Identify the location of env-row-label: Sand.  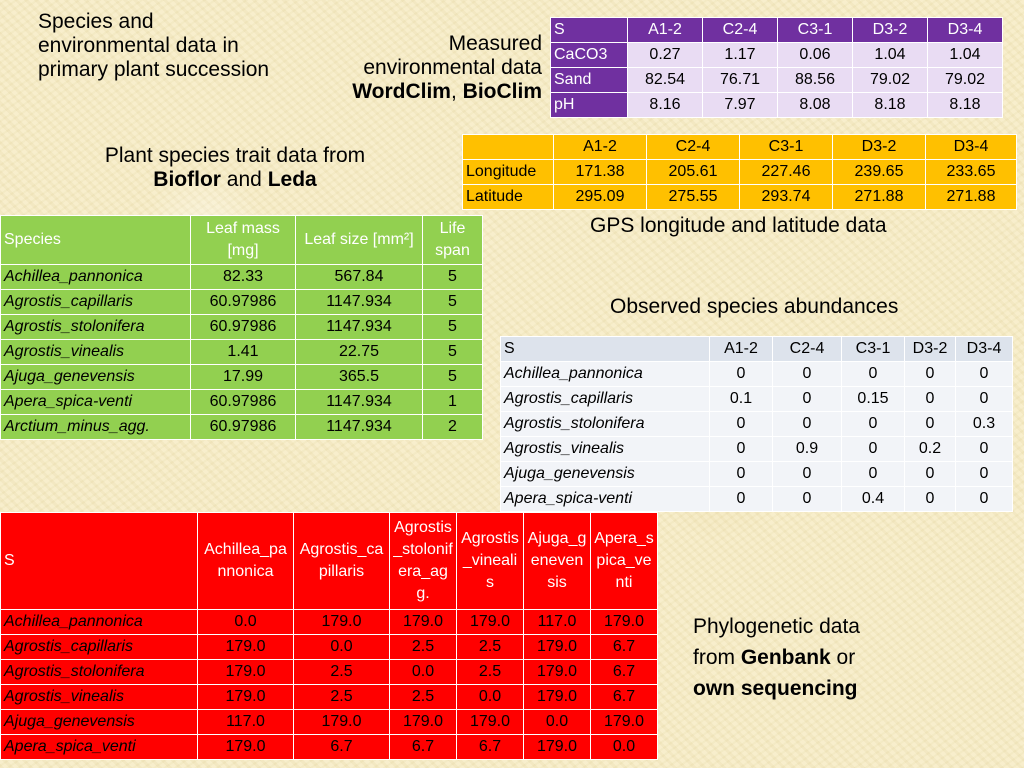
(589, 80).